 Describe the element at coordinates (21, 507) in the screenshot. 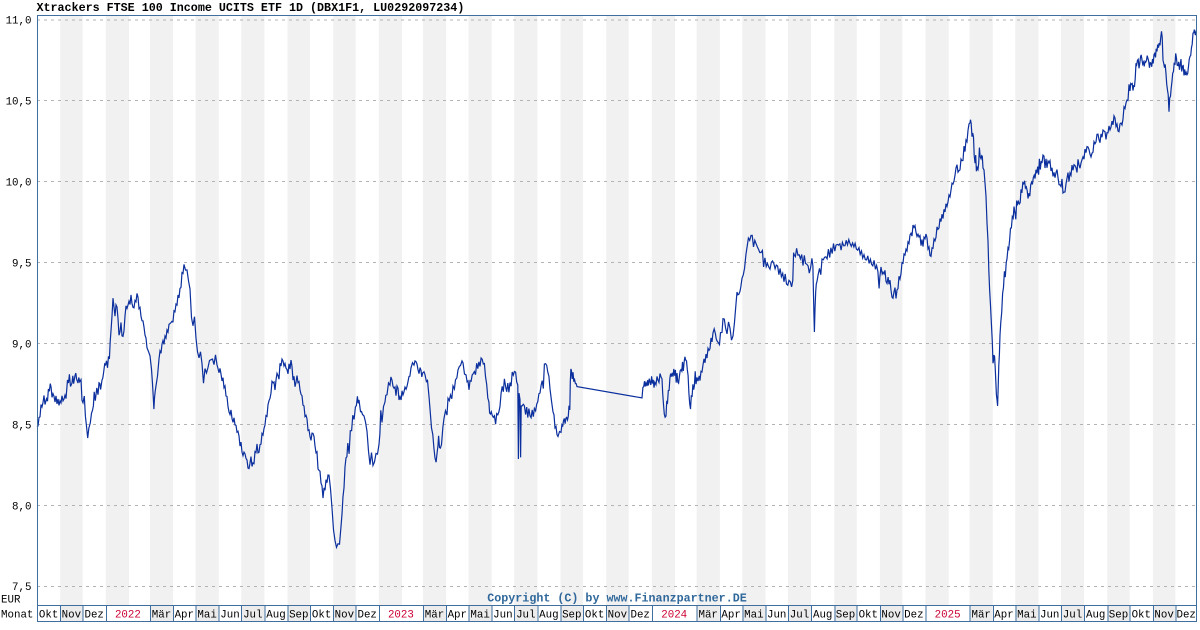

I see `svg-text: 8,0` at that location.